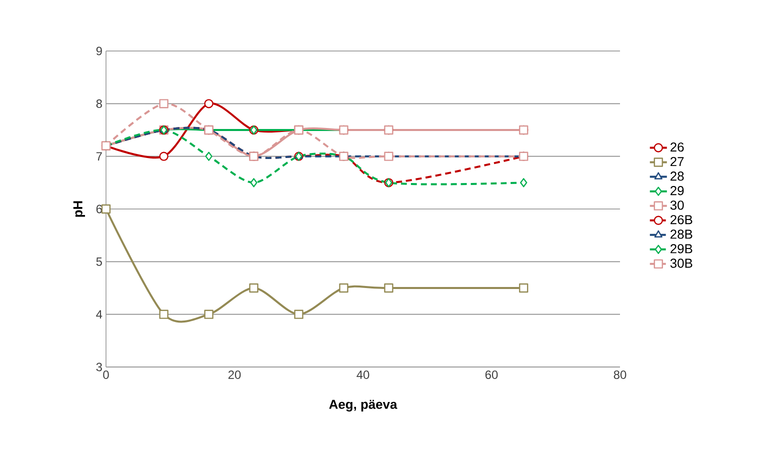 This screenshot has width=766, height=459. What do you see at coordinates (363, 406) in the screenshot?
I see `x-axis-title: Aeg, päeva` at bounding box center [363, 406].